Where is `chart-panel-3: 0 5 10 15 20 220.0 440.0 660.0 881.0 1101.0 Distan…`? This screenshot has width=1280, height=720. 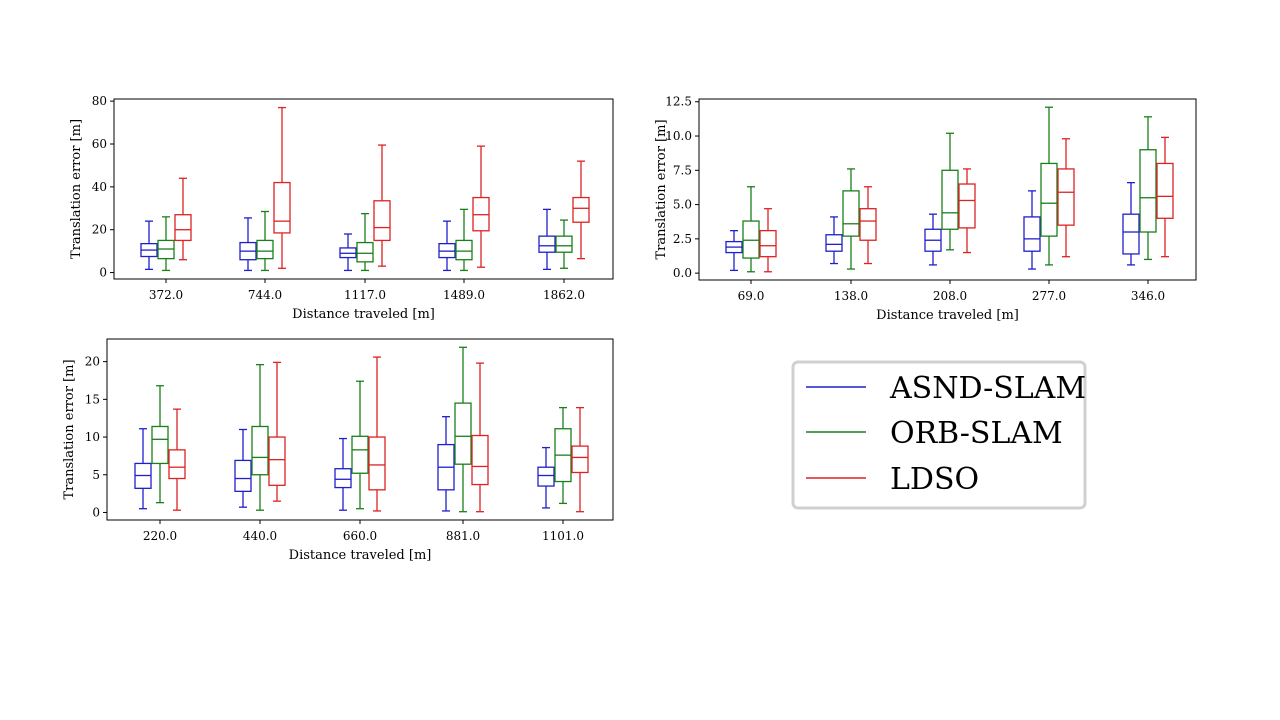 chart-panel-3: 0 5 10 15 20 220.0 440.0 660.0 881.0 1101.0 Distan… is located at coordinates (338, 450).